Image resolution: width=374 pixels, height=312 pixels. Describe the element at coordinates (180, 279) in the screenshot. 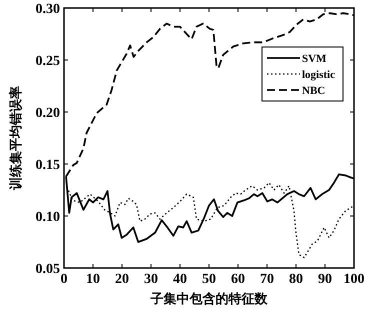

I see `x-tick-label: 40` at that location.